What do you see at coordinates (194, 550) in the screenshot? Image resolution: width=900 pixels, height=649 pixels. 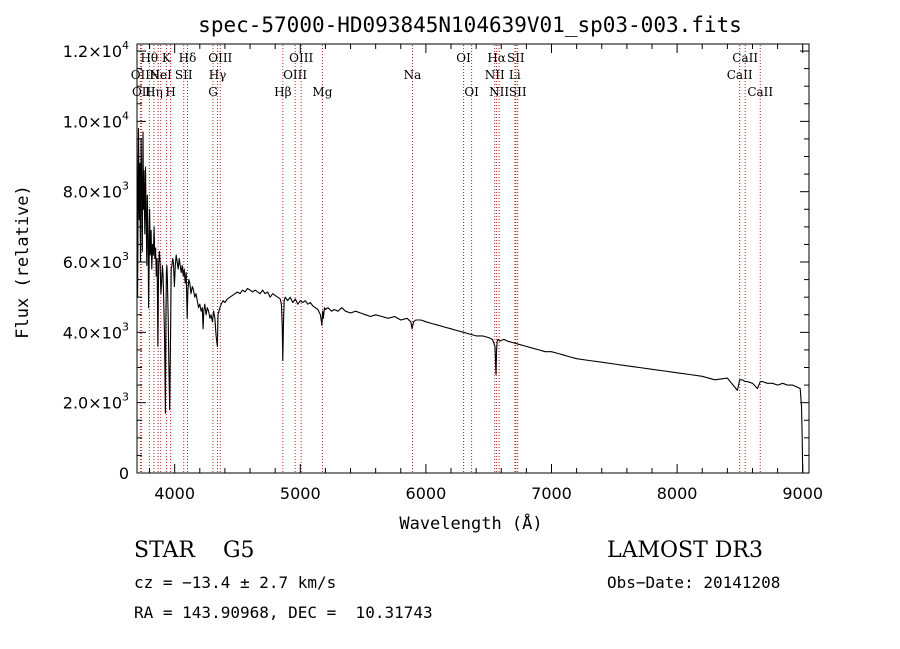 I see `object-class: STAR G5` at bounding box center [194, 550].